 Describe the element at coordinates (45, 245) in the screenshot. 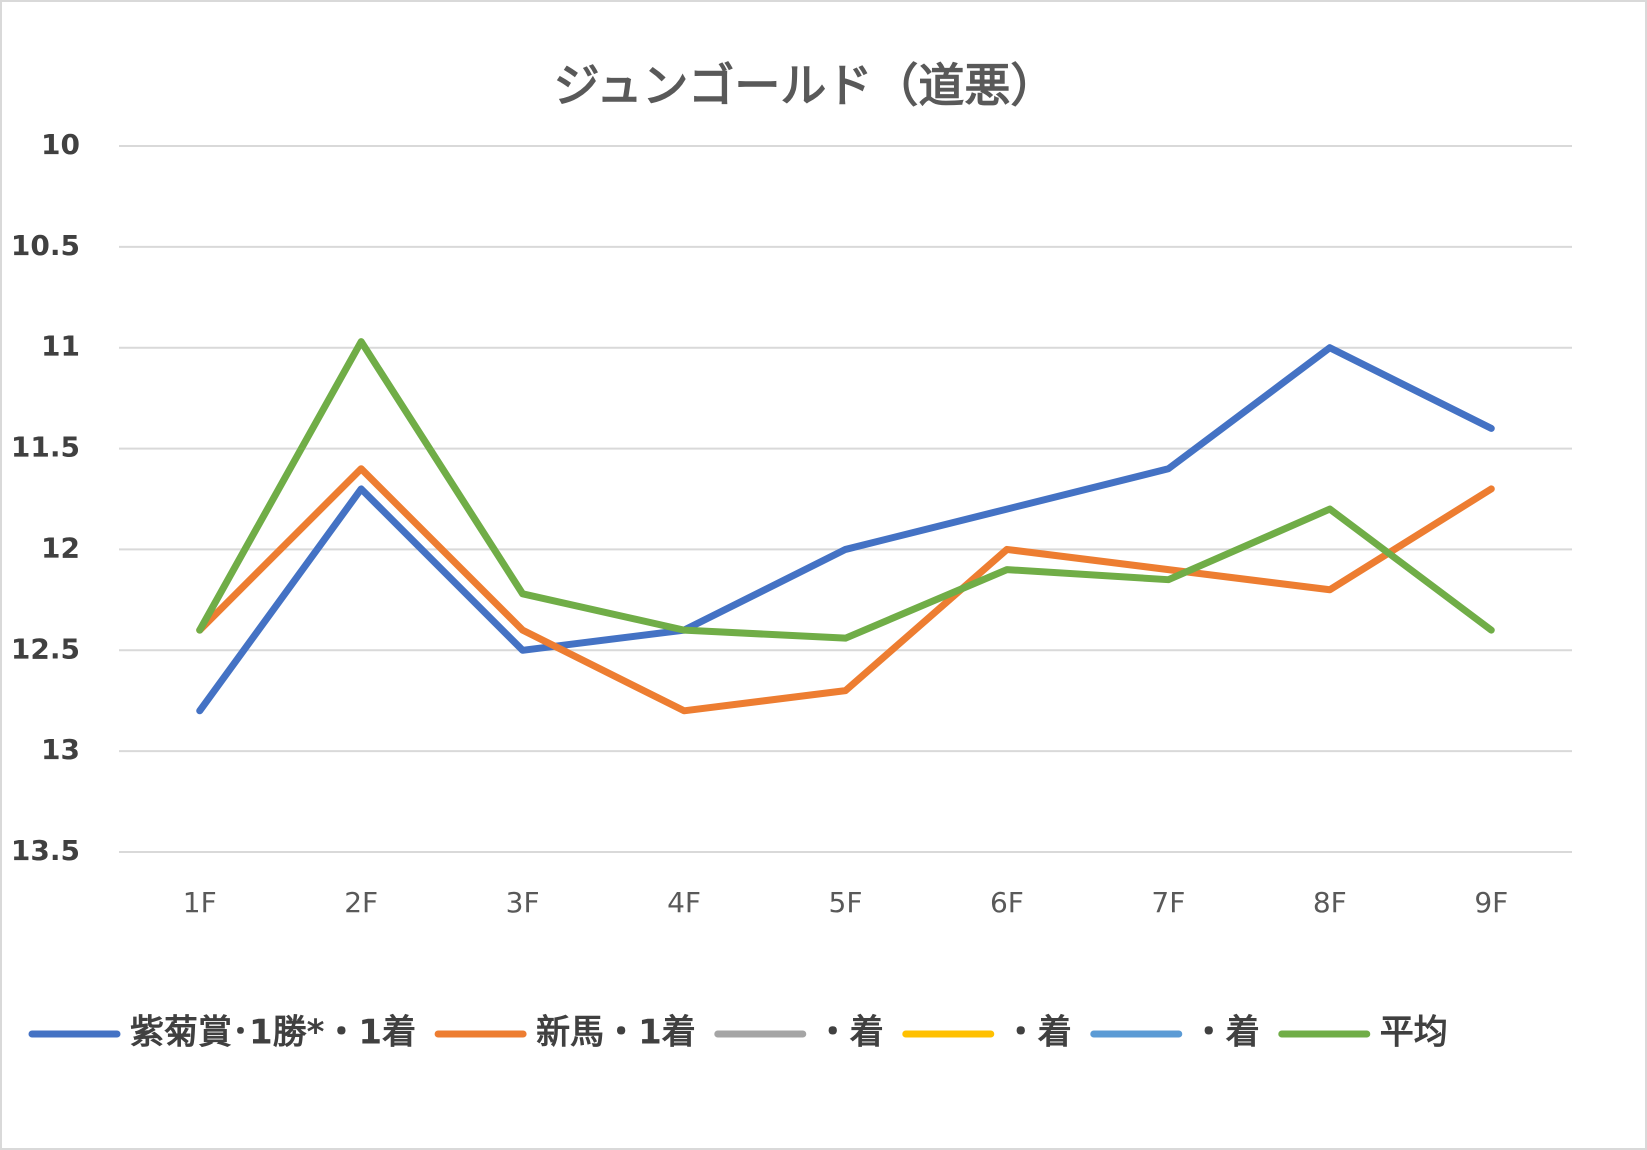

I see `y-tick-label: 10.5` at that location.